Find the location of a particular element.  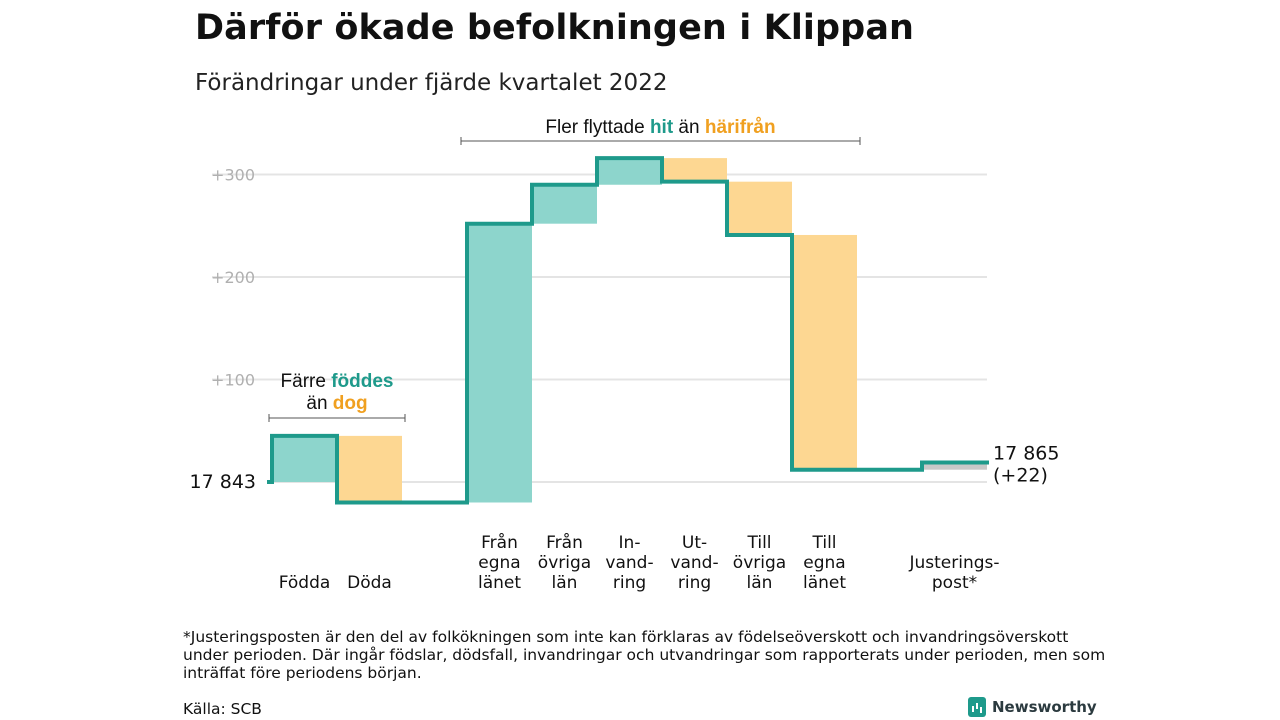

category-label: Justerings- is located at coordinates (953, 563).